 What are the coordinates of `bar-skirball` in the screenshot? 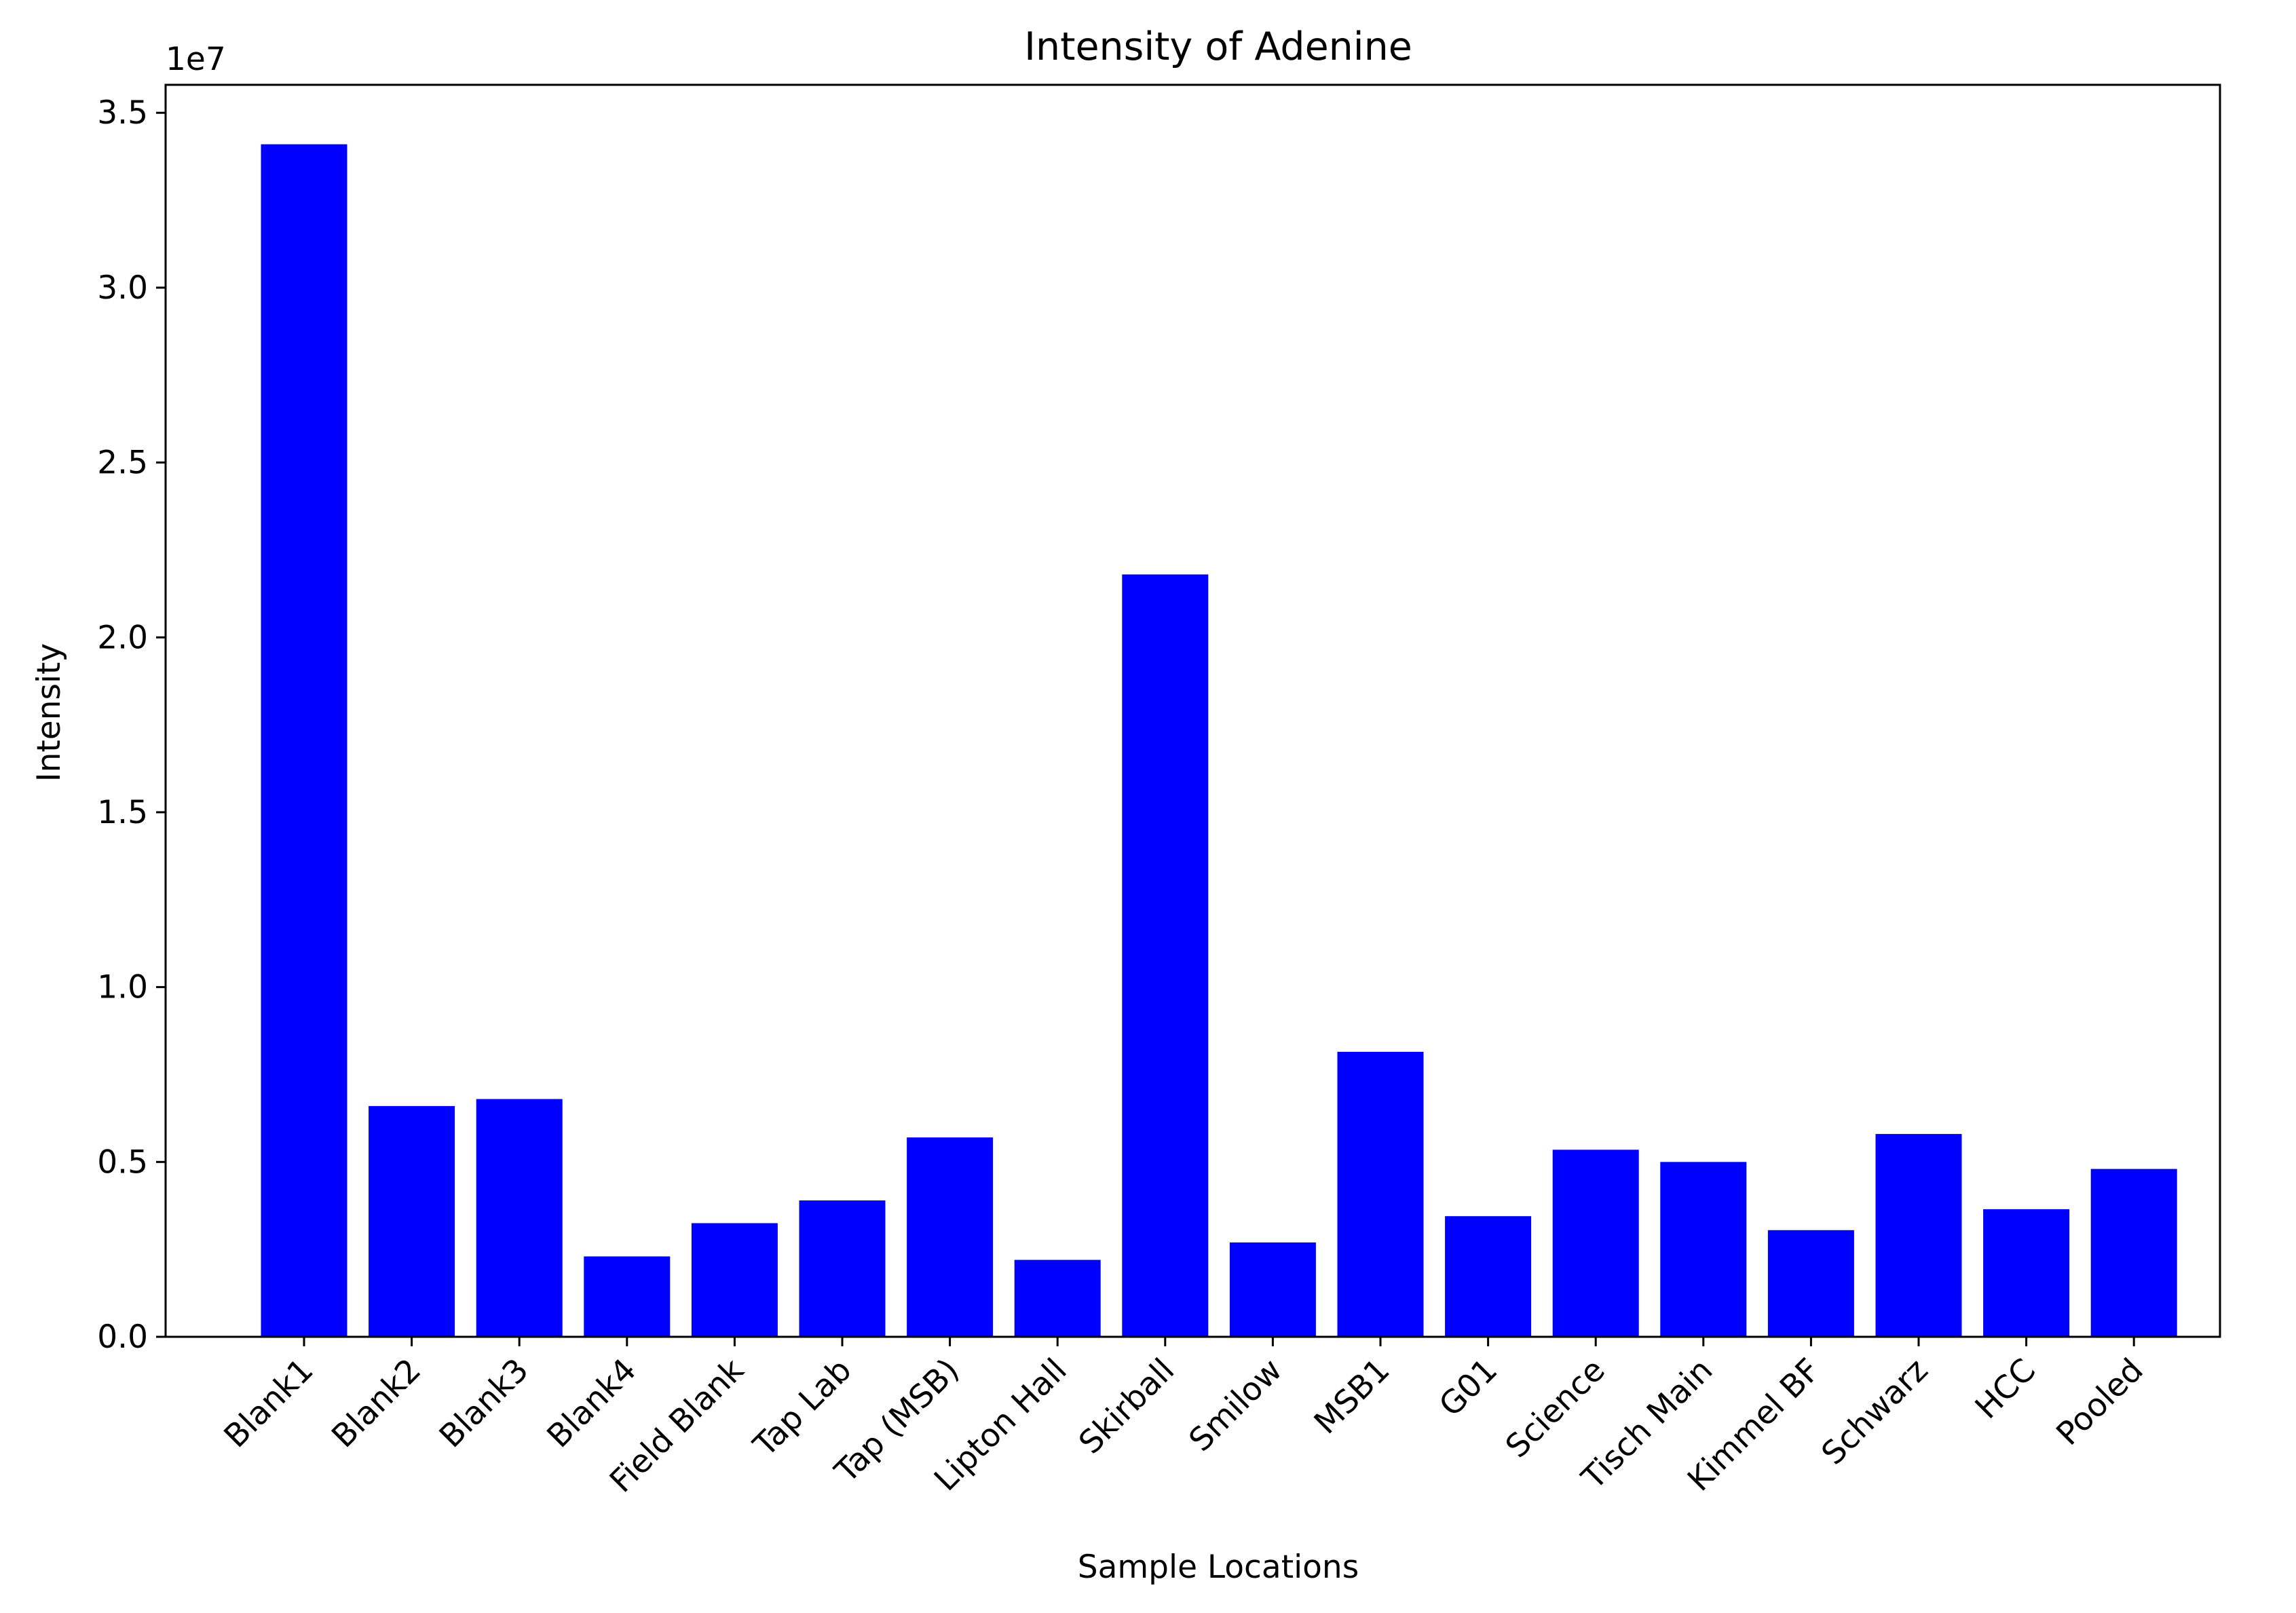 It's located at (1165, 955).